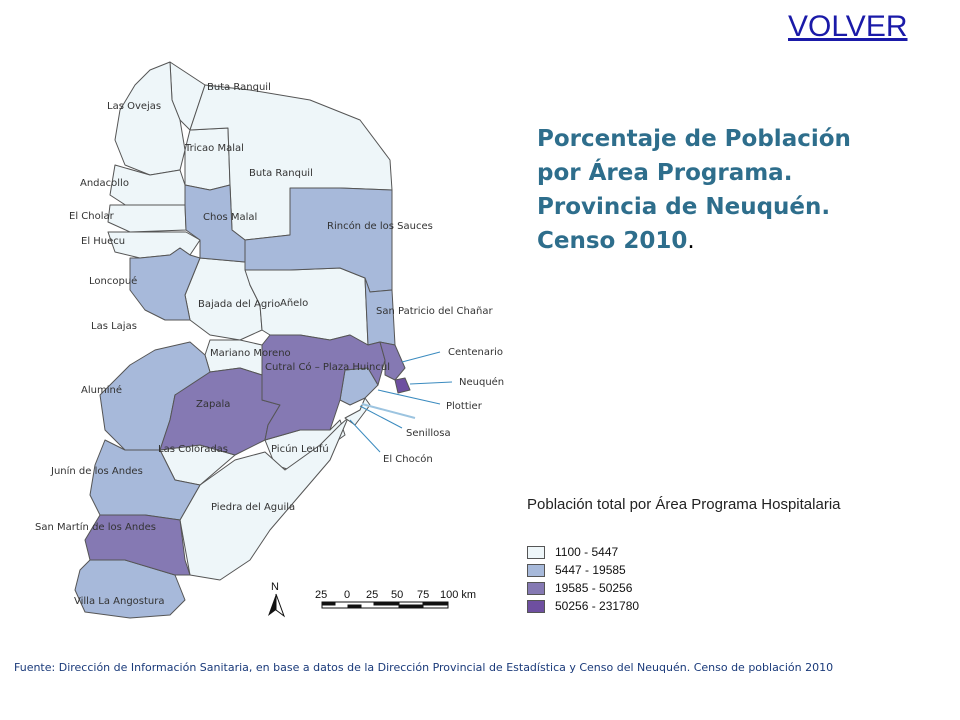 The width and height of the screenshot is (960, 720). I want to click on scale-tick-1: 0, so click(347, 595).